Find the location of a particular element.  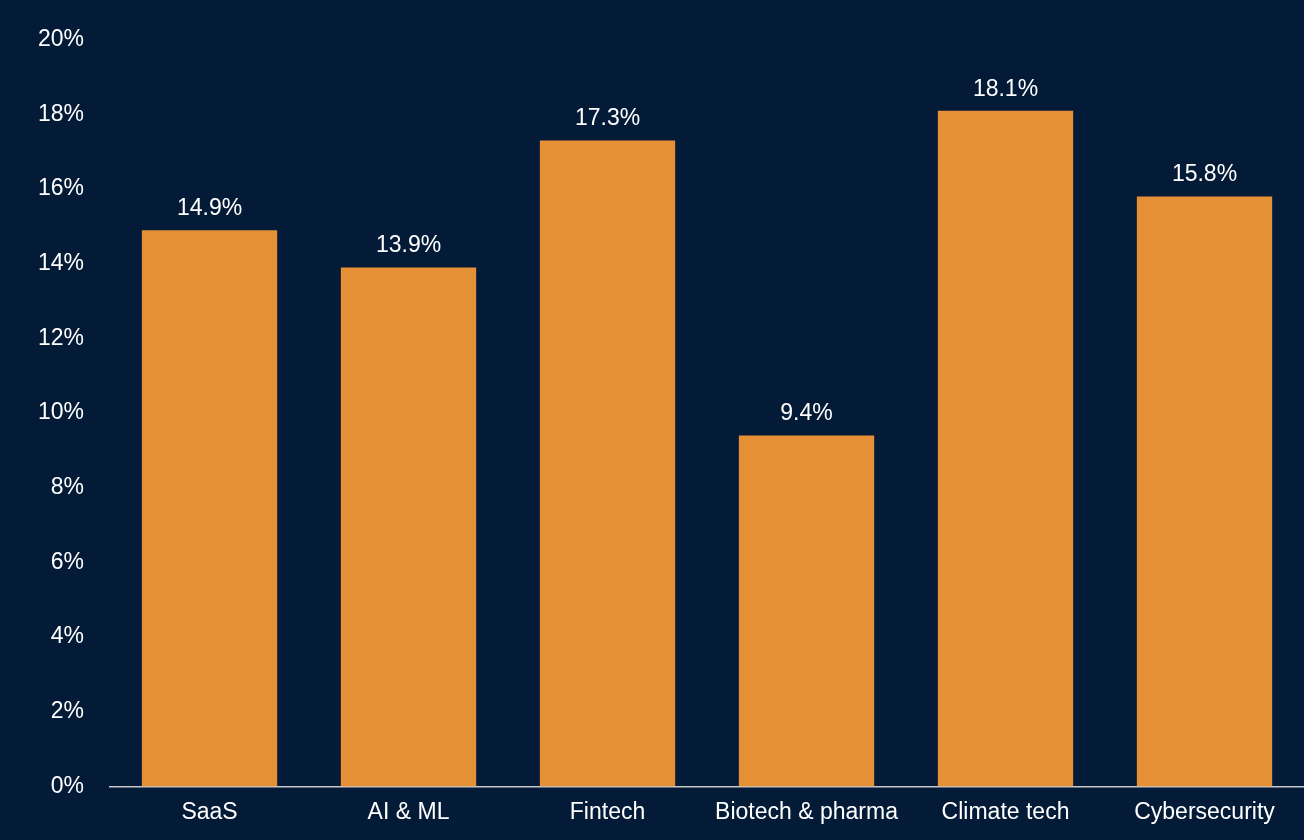

x-tick-label: SaaS is located at coordinates (209, 810).